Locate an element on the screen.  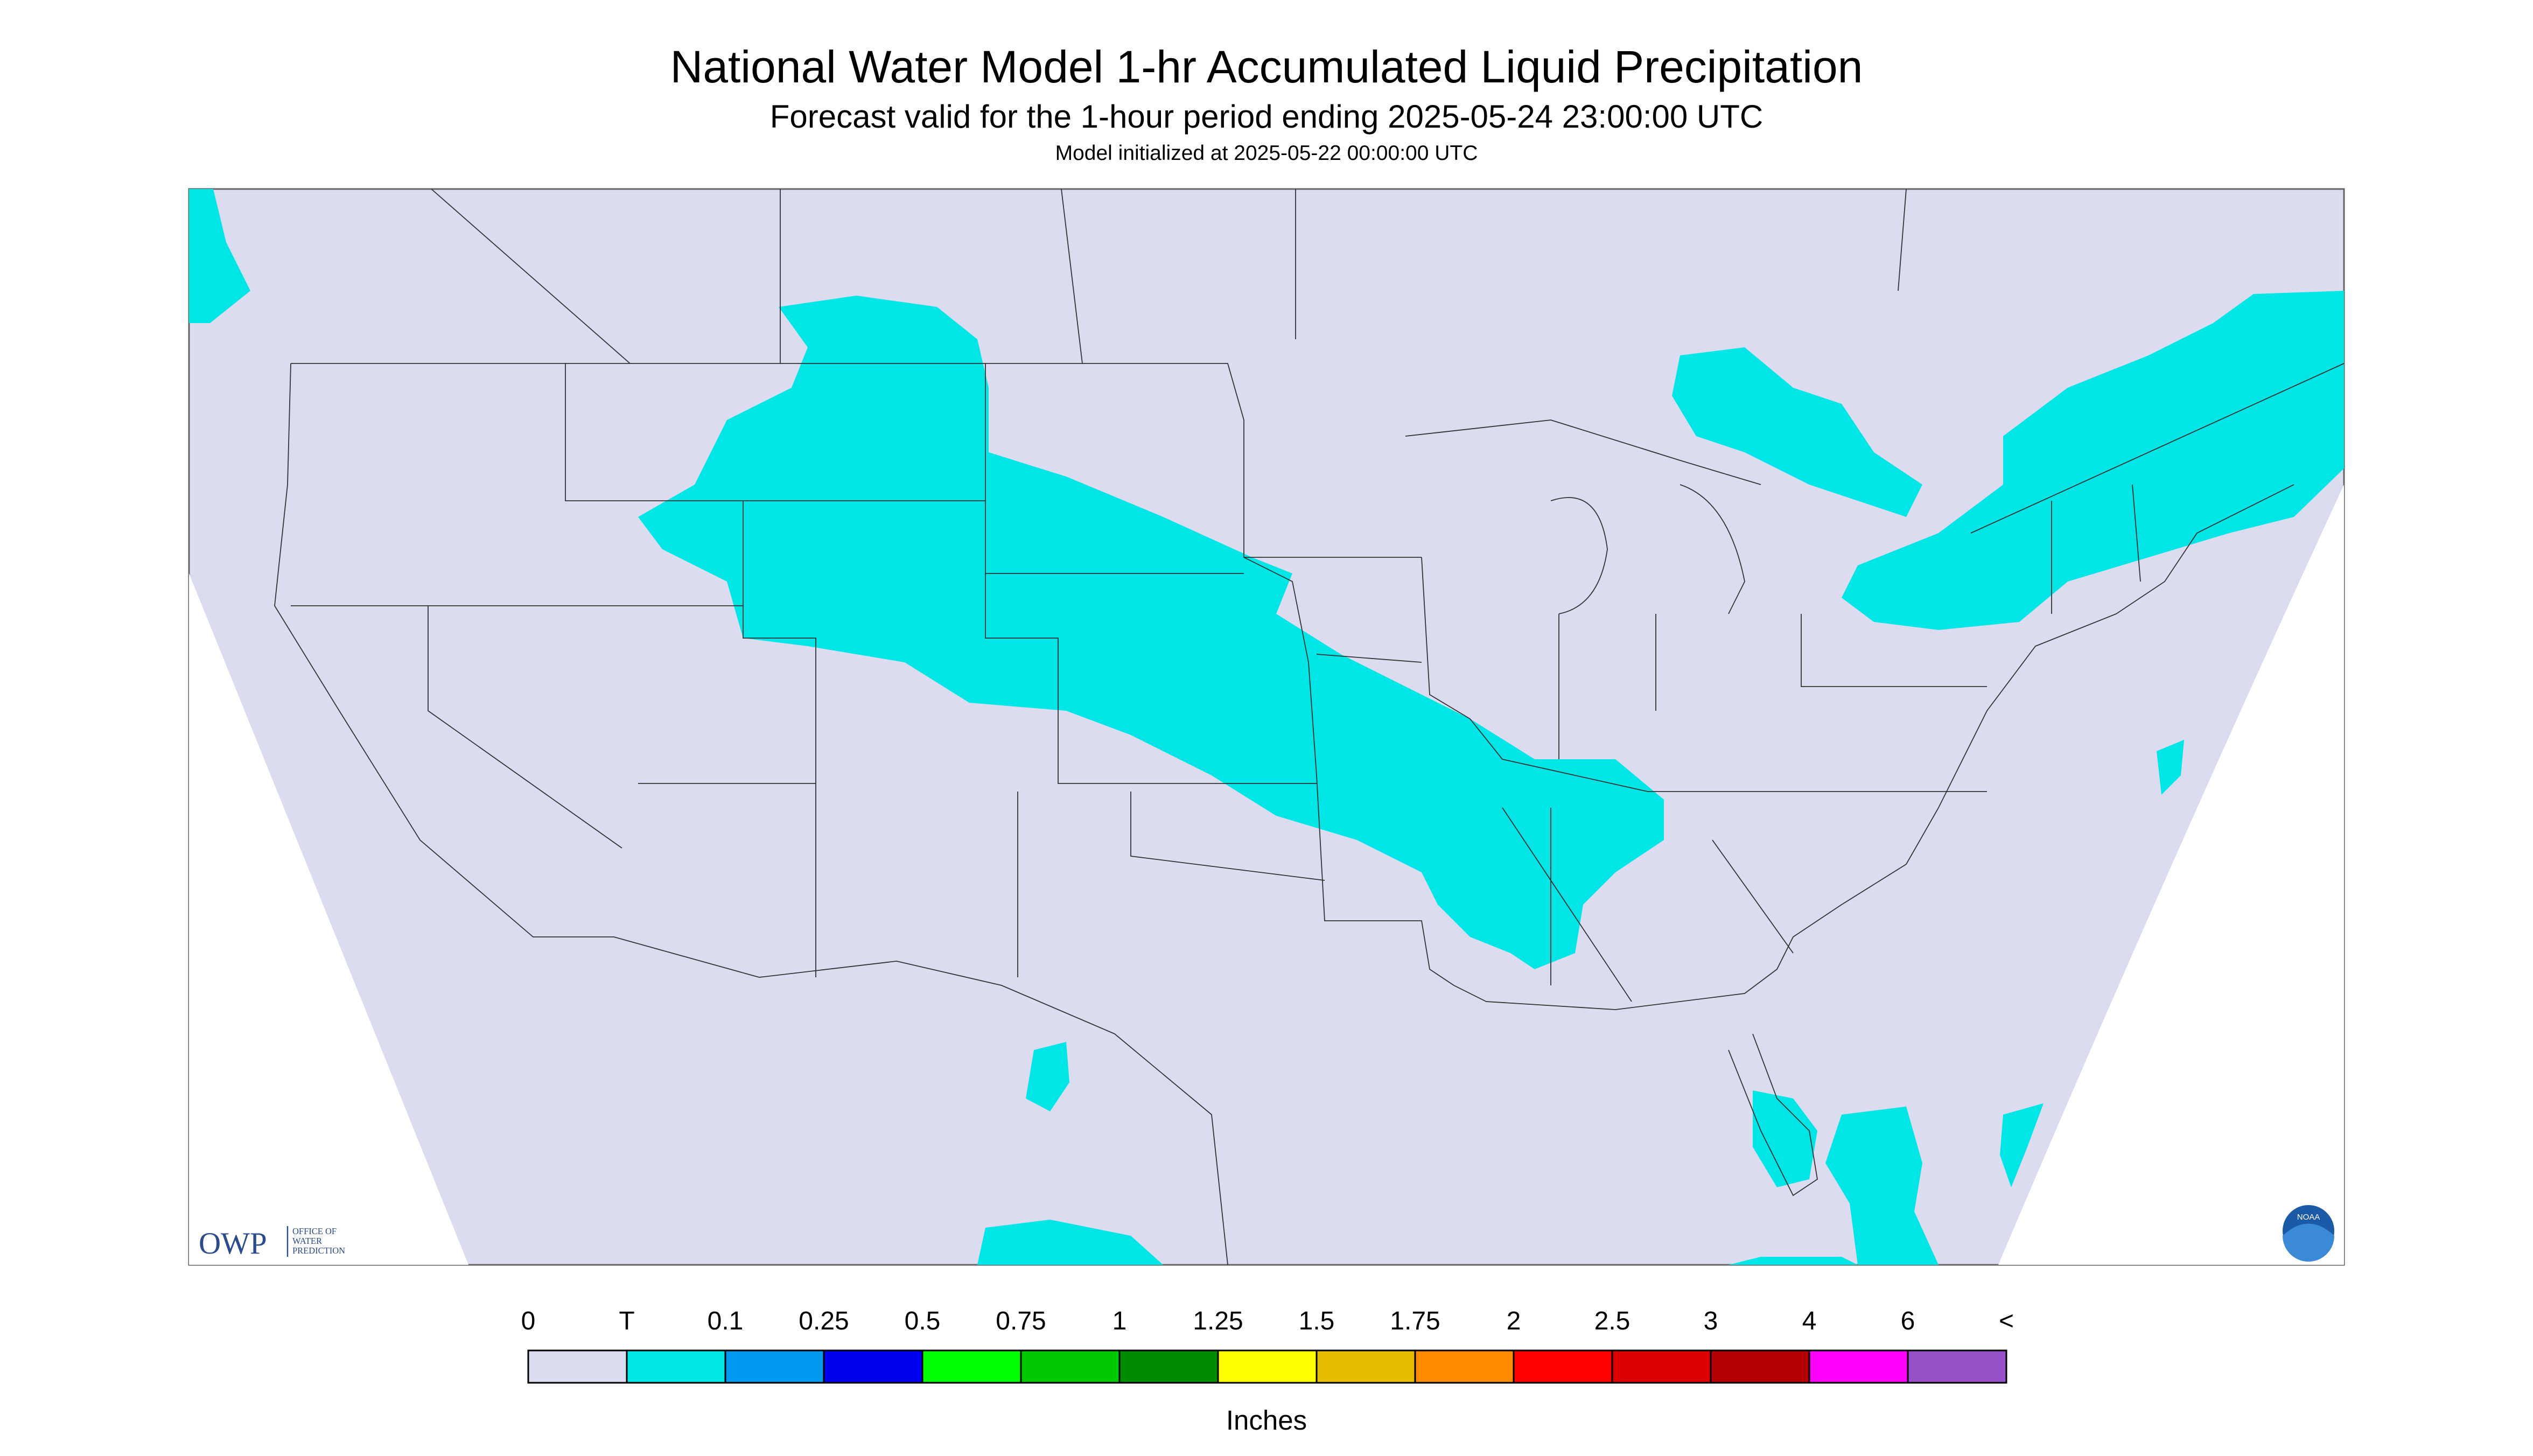
legend: 0 T 0.1 0.25 0.5 0.75 1 1.25 1.5 1.75 2 2.5 3 4 6 < is located at coordinates (1267, 1345).